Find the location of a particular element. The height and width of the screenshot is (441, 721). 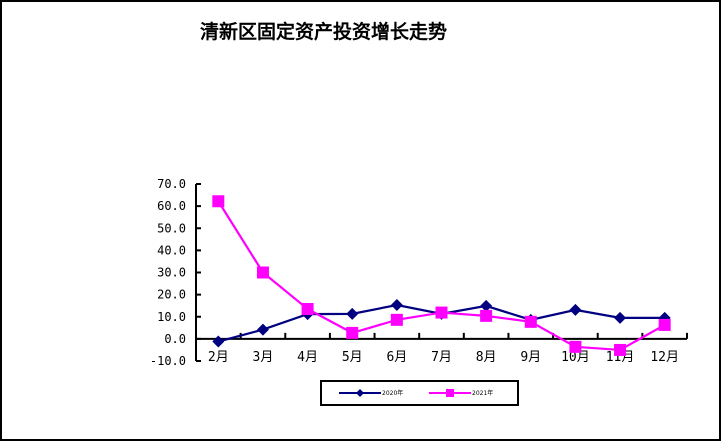

legend-item: 2020年 is located at coordinates (371, 393).